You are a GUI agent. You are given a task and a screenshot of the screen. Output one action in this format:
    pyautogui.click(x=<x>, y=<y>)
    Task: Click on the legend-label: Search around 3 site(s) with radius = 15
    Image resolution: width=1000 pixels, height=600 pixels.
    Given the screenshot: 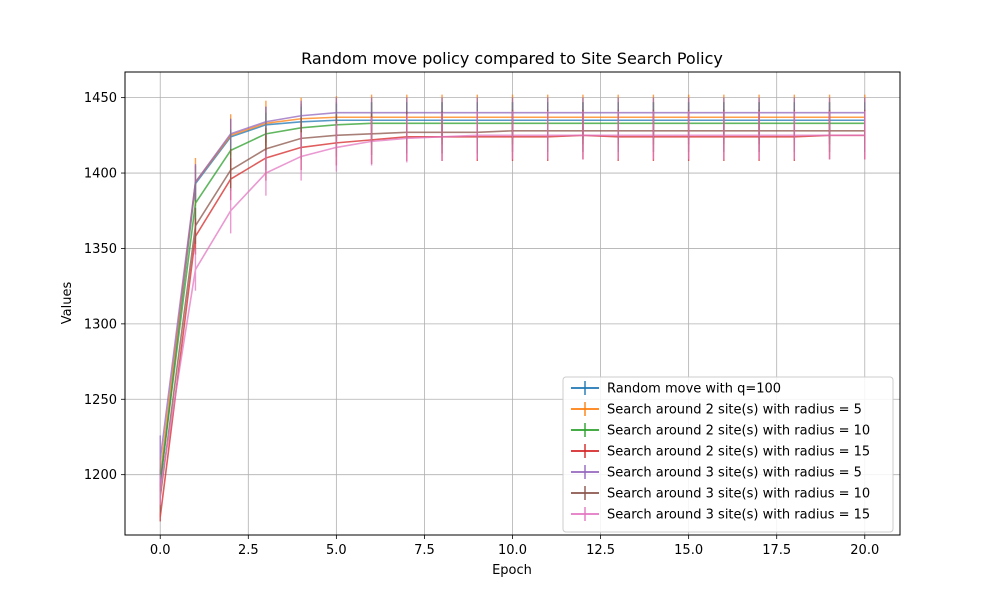 What is the action you would take?
    pyautogui.click(x=738, y=515)
    